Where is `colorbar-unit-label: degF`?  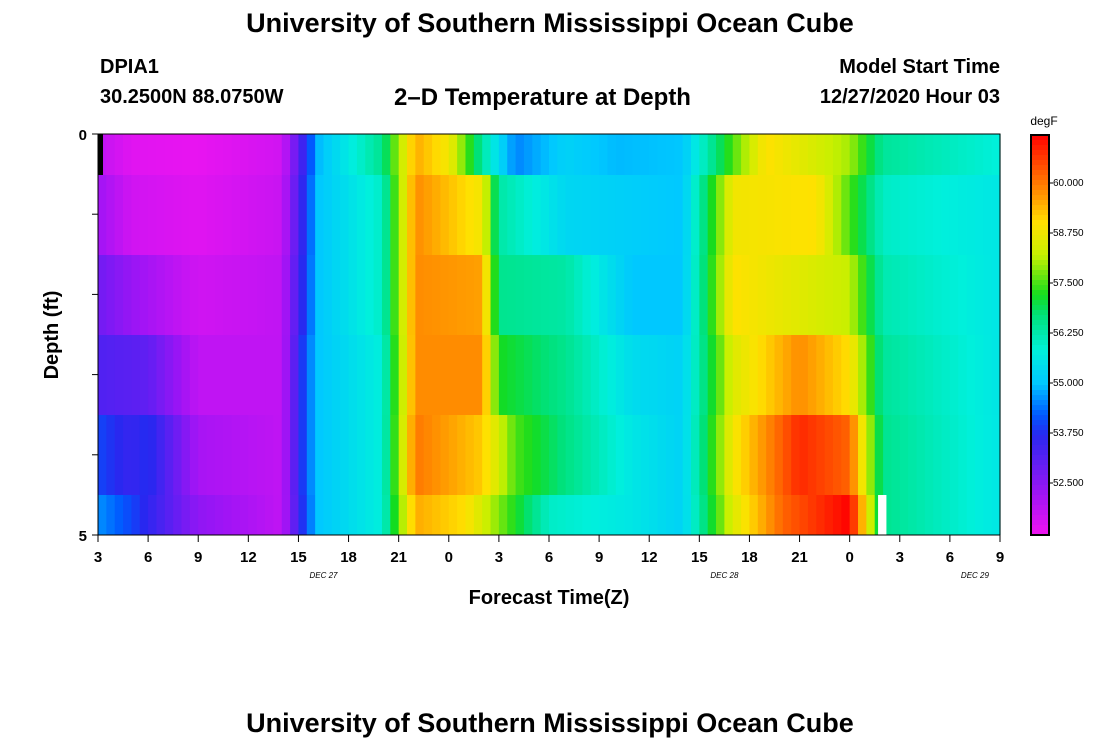 colorbar-unit-label: degF is located at coordinates (1043, 121).